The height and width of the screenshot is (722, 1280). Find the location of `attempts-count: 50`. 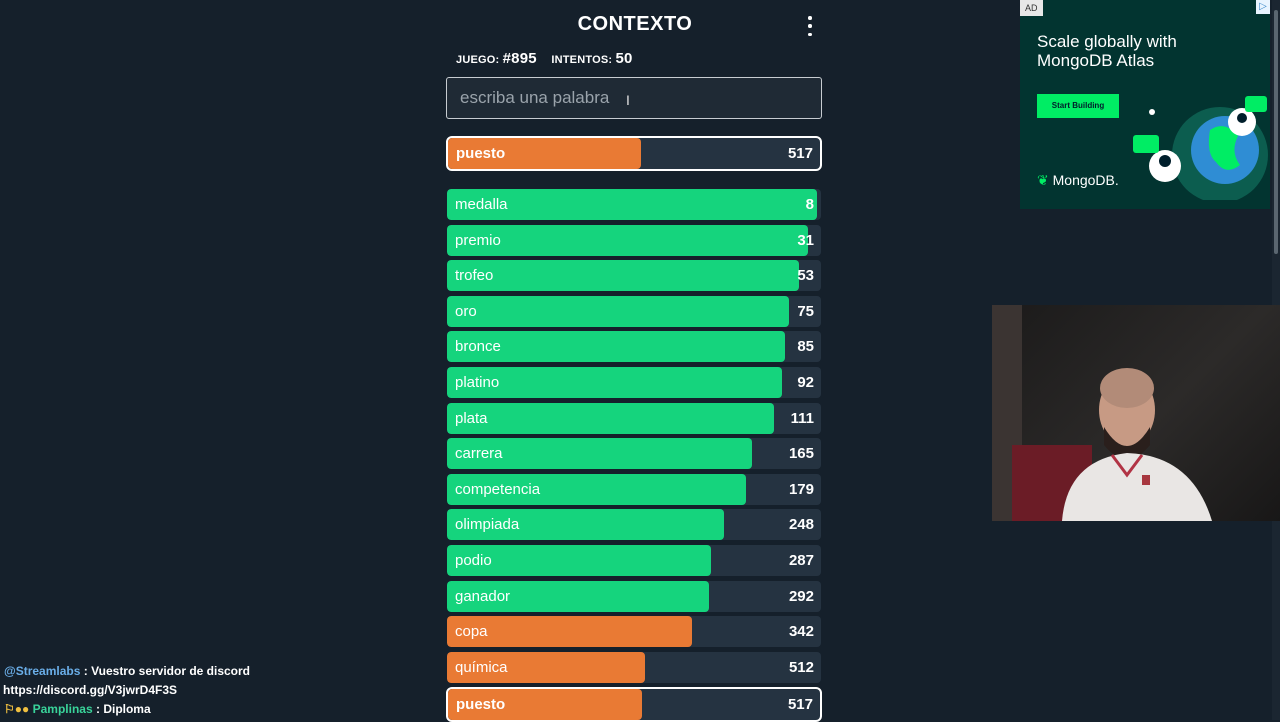

attempts-count: 50 is located at coordinates (624, 58).